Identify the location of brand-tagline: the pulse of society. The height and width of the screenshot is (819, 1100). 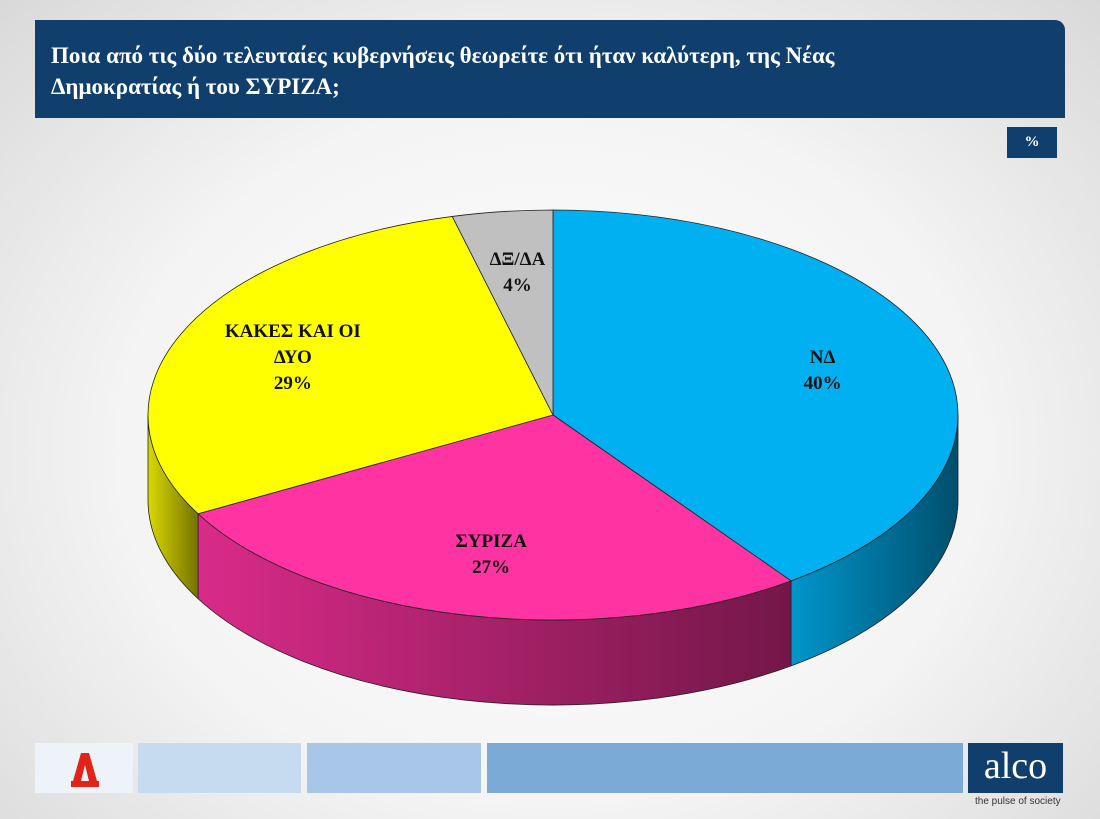
(1018, 801).